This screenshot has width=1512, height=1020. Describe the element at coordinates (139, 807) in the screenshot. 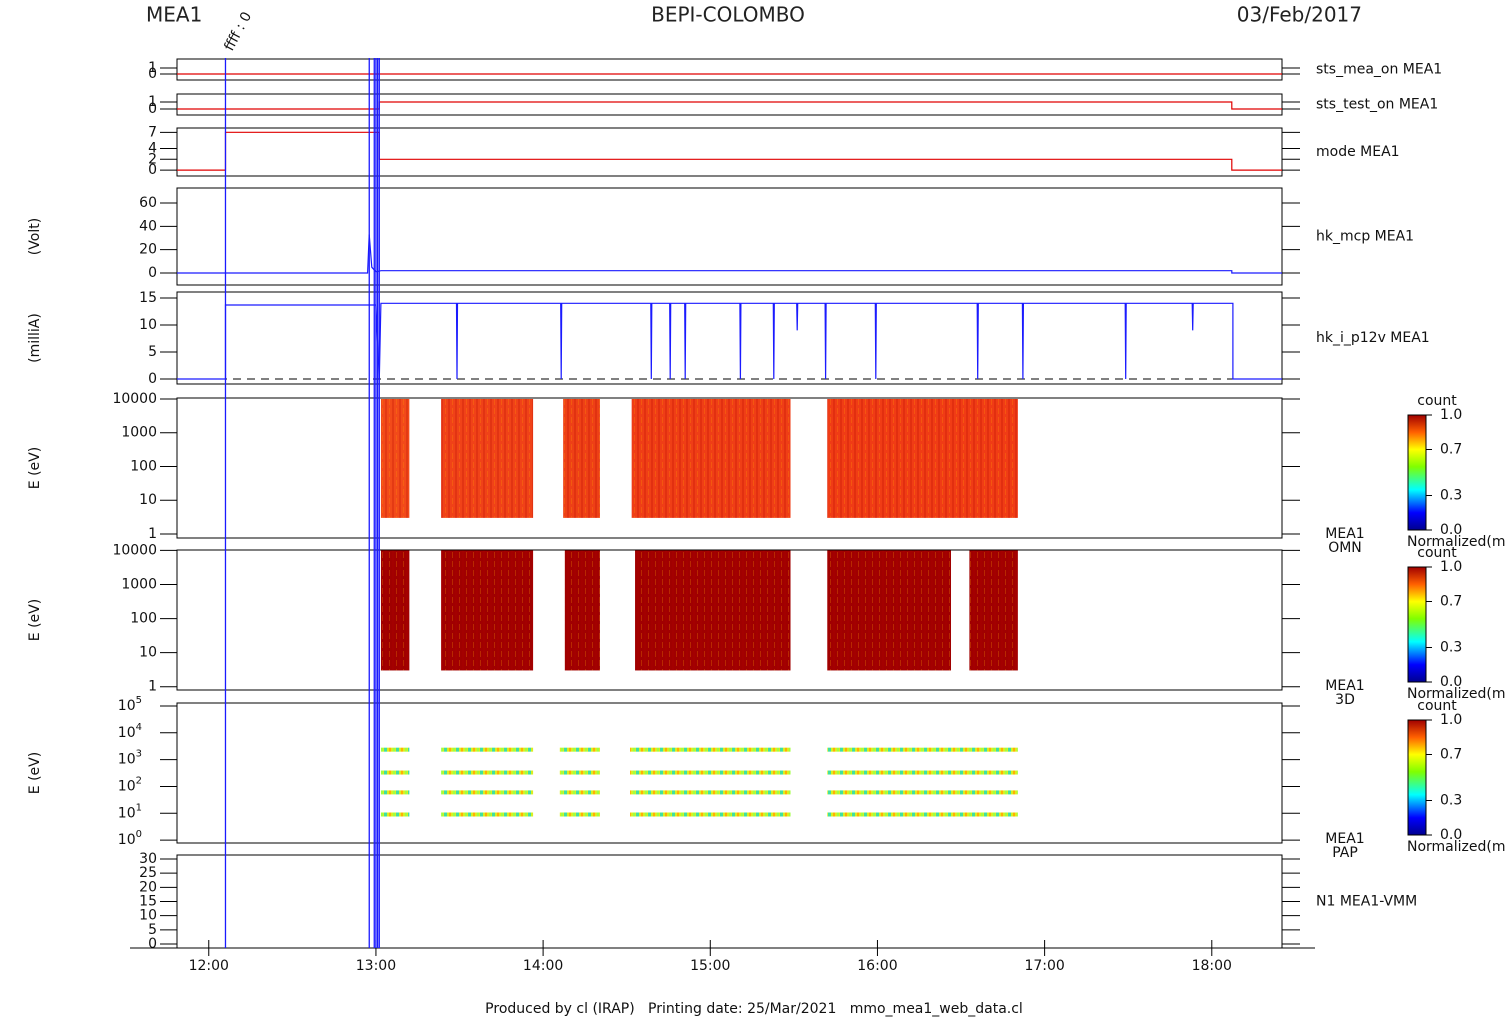

I see `y-tick-exponent: 1` at that location.